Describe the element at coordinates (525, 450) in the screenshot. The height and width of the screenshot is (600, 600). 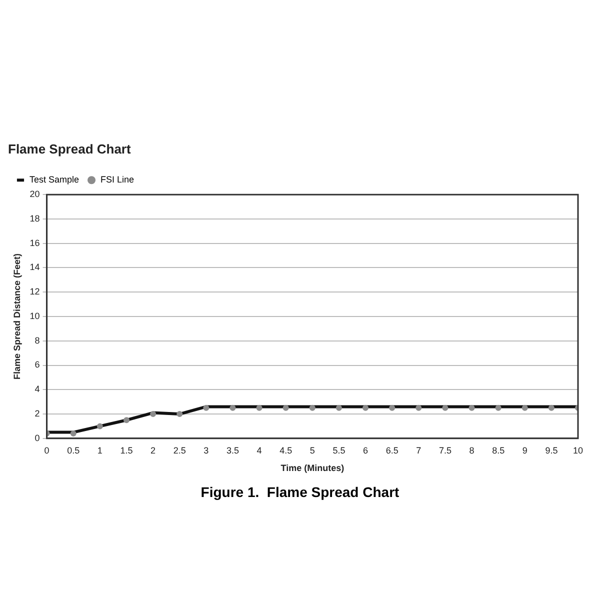
I see `x-tick-label: 9` at that location.